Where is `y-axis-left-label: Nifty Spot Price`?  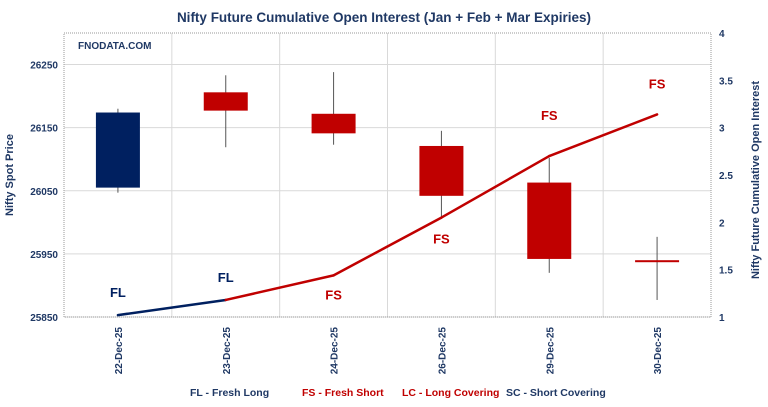
y-axis-left-label: Nifty Spot Price is located at coordinates (10, 175).